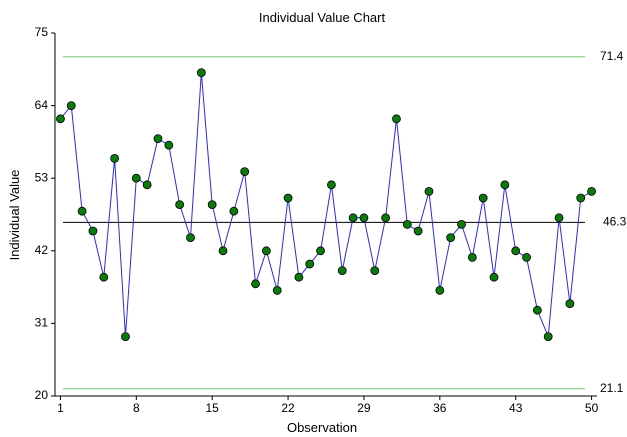  I want to click on x-tick-label: 43, so click(516, 408).